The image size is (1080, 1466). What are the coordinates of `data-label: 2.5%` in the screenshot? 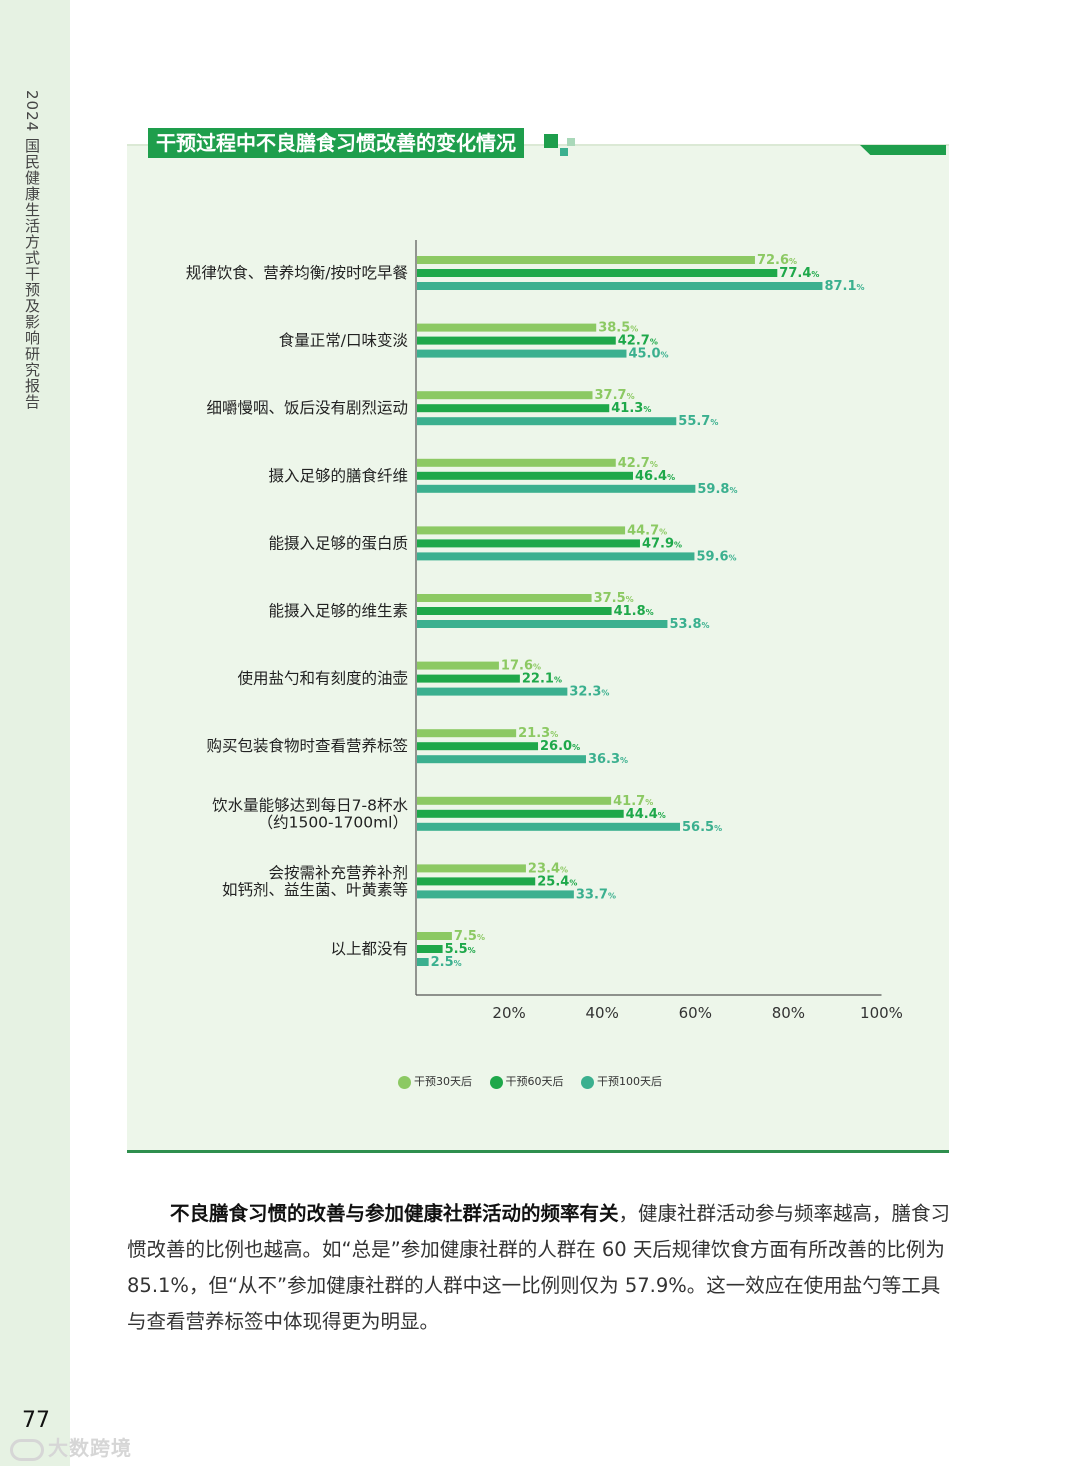 It's located at (446, 962).